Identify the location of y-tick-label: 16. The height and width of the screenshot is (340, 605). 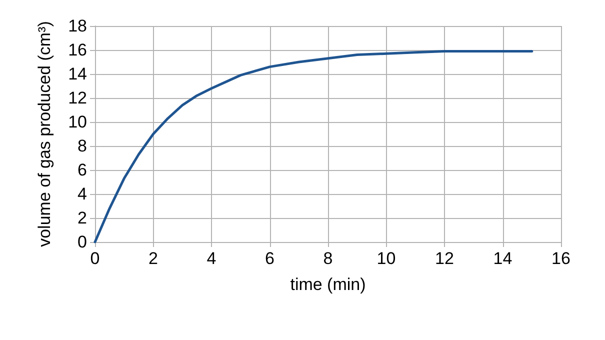
(77, 50).